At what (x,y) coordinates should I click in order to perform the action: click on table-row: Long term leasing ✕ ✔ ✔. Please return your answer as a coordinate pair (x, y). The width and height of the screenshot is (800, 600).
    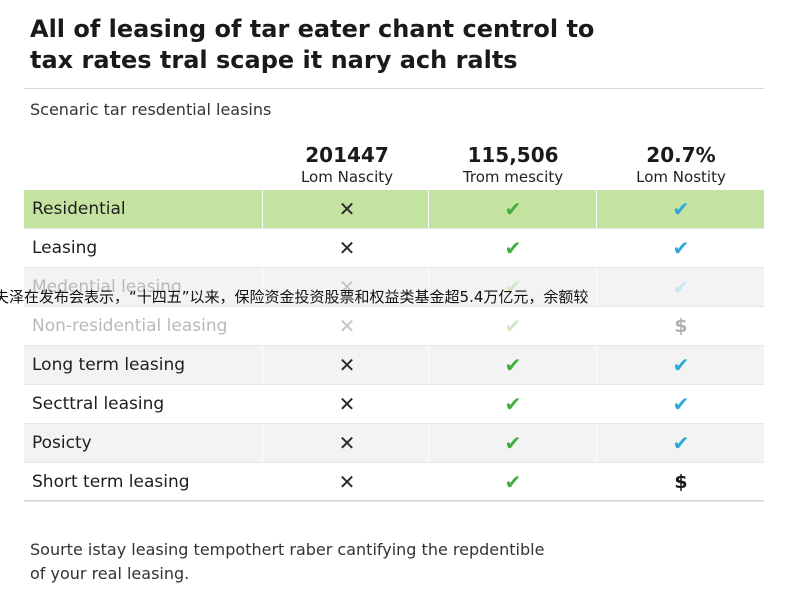
    Looking at the image, I should click on (394, 365).